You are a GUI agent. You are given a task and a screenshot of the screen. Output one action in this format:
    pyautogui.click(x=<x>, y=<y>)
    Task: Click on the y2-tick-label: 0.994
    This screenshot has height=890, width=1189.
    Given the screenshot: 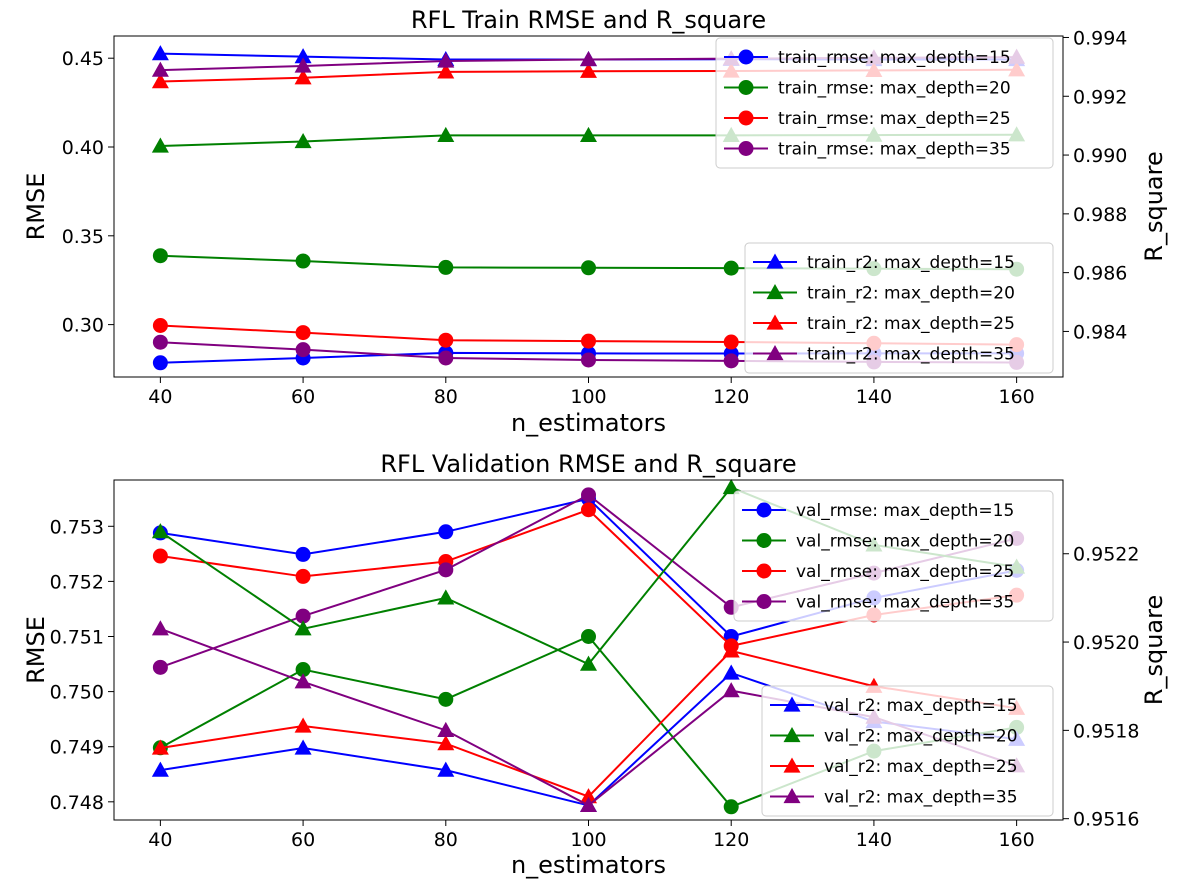 What is the action you would take?
    pyautogui.click(x=1100, y=38)
    